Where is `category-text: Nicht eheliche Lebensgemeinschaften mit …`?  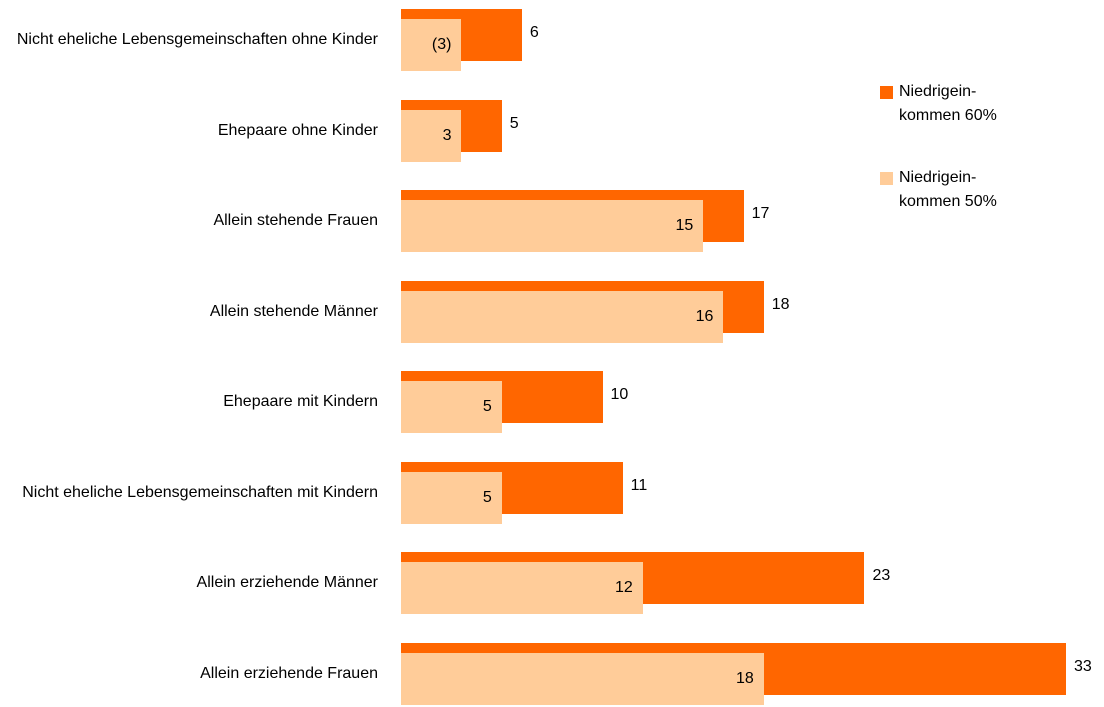
category-text: Nicht eheliche Lebensgemeinschaften mit … is located at coordinates (200, 492).